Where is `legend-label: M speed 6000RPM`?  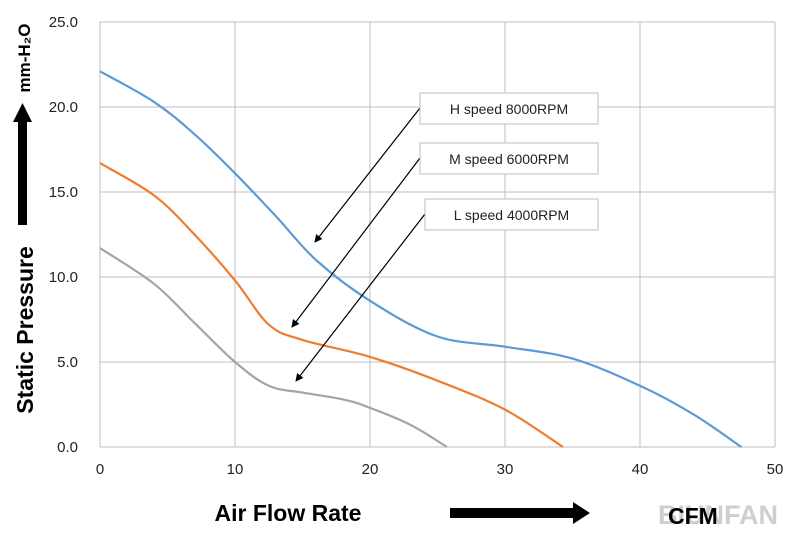 legend-label: M speed 6000RPM is located at coordinates (509, 159).